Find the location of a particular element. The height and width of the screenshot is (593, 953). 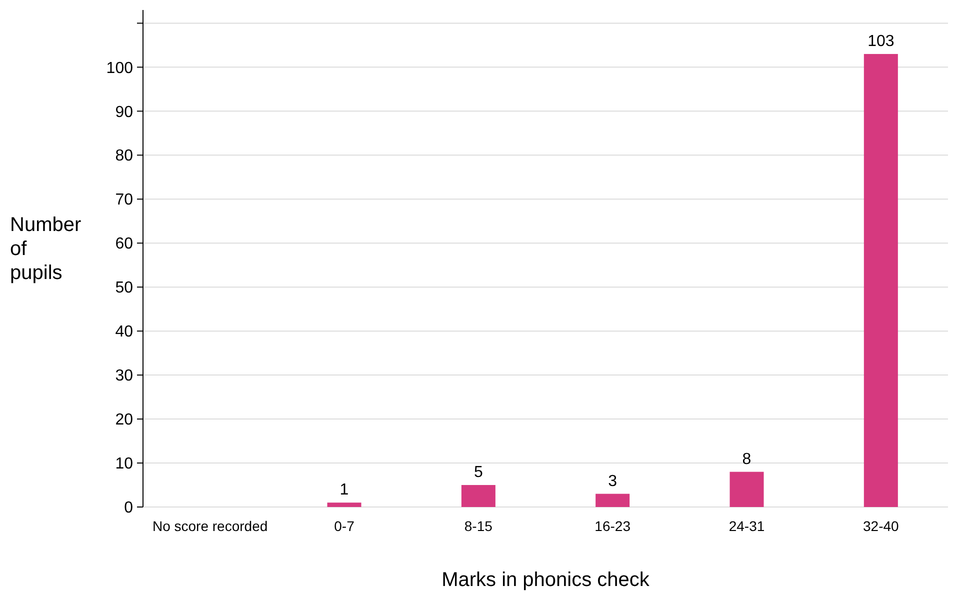

y-axis-title: Number of pupils is located at coordinates (46, 249).